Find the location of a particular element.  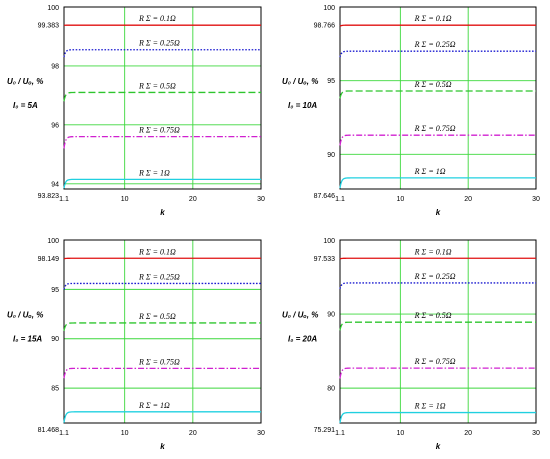

y-tick-label: 75.291 is located at coordinates (325, 430).